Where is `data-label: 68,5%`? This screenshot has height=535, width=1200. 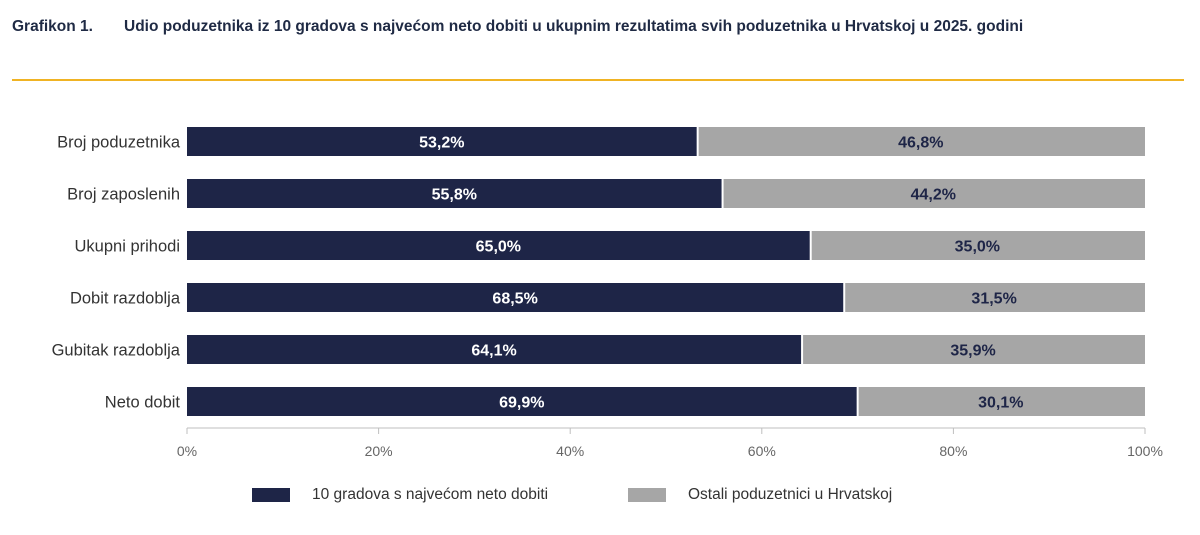
data-label: 68,5% is located at coordinates (514, 299).